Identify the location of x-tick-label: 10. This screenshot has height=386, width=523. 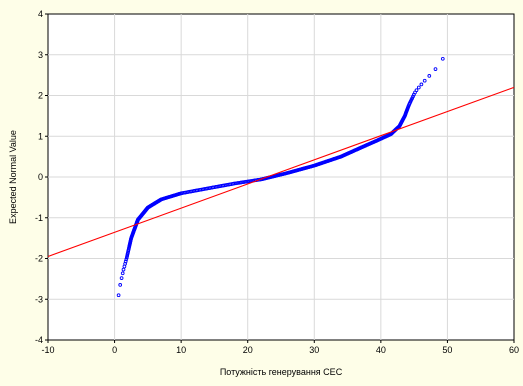
(181, 350).